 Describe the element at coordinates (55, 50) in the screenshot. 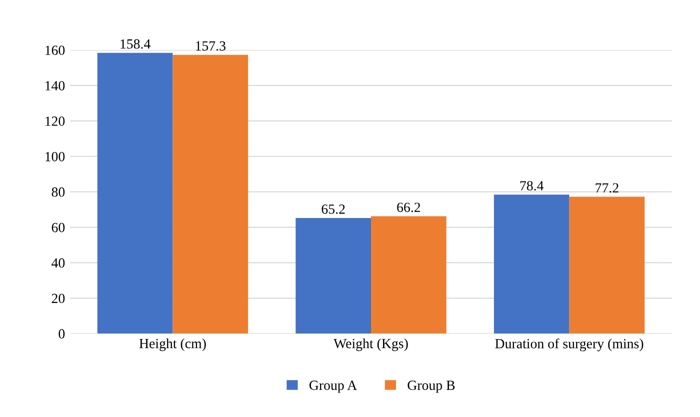

I see `y-tick-label: 160` at that location.